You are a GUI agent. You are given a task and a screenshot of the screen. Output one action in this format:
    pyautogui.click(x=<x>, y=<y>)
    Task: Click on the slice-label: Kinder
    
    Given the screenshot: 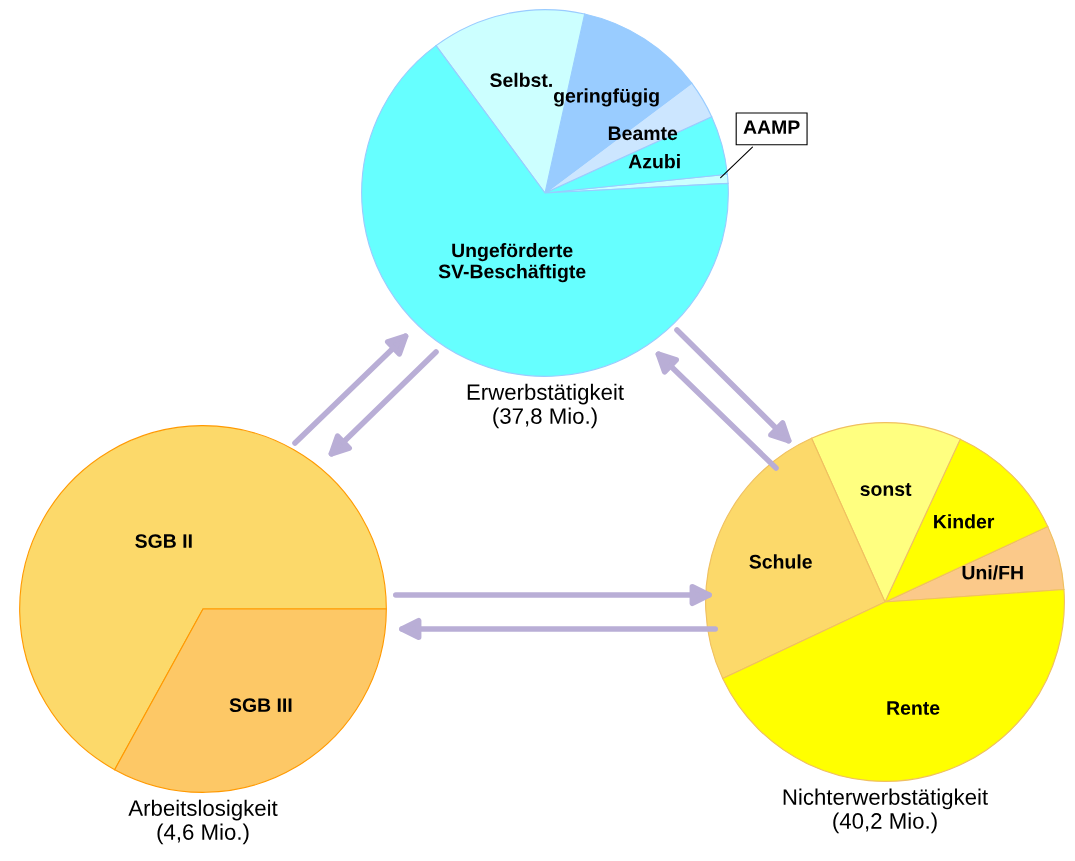 What is the action you would take?
    pyautogui.click(x=964, y=521)
    